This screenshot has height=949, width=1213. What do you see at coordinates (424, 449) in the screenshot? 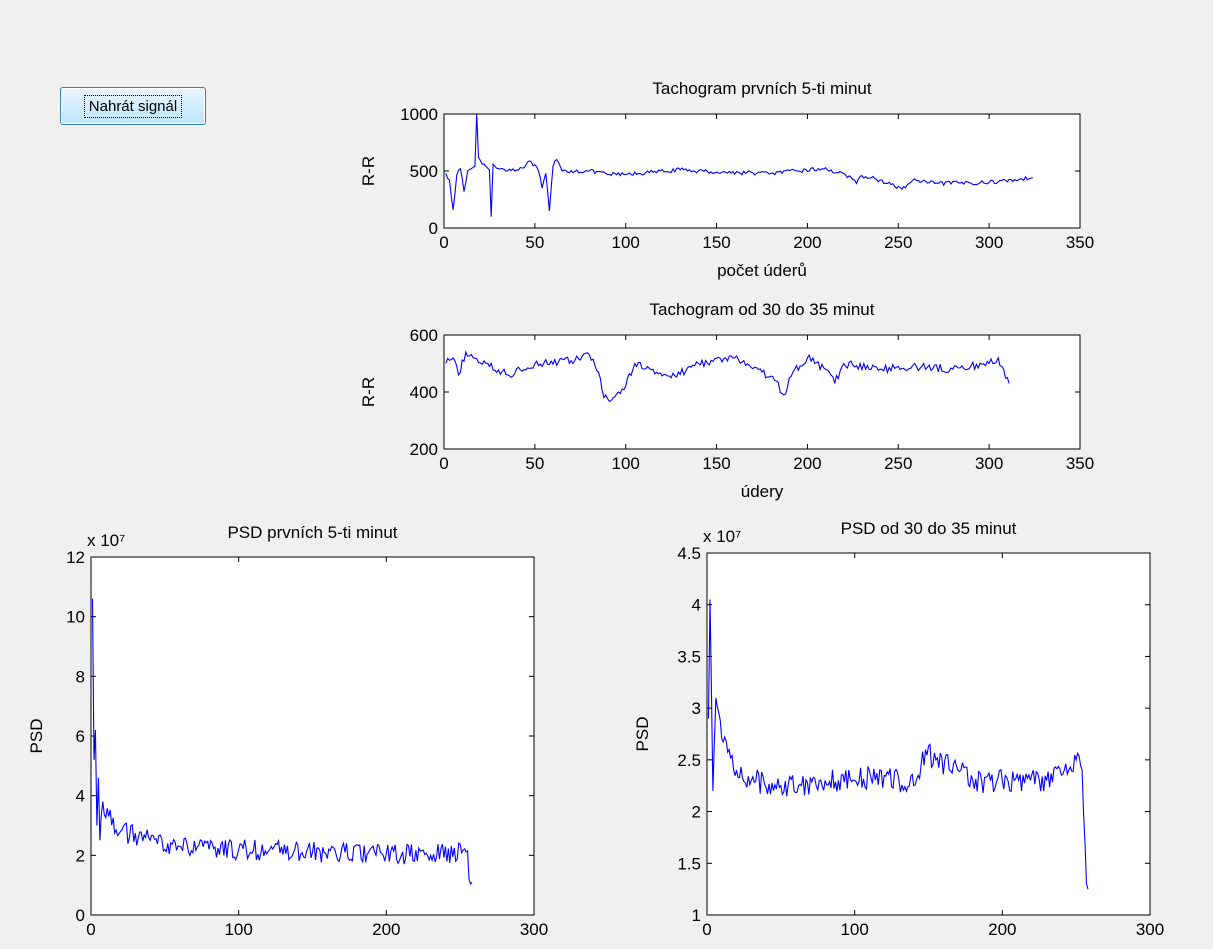
I see `y-tick-label: 200` at bounding box center [424, 449].